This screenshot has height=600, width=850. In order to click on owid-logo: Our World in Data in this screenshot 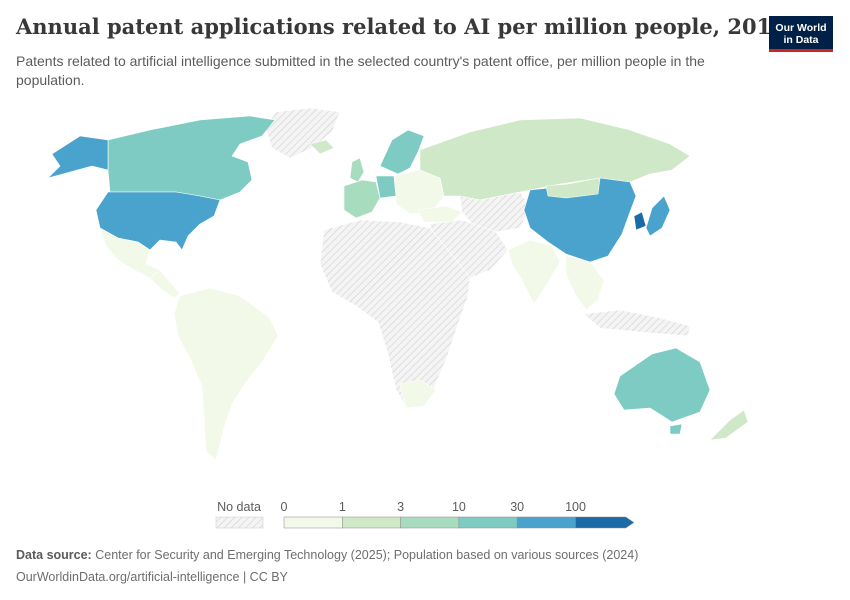, I will do `click(801, 34)`.